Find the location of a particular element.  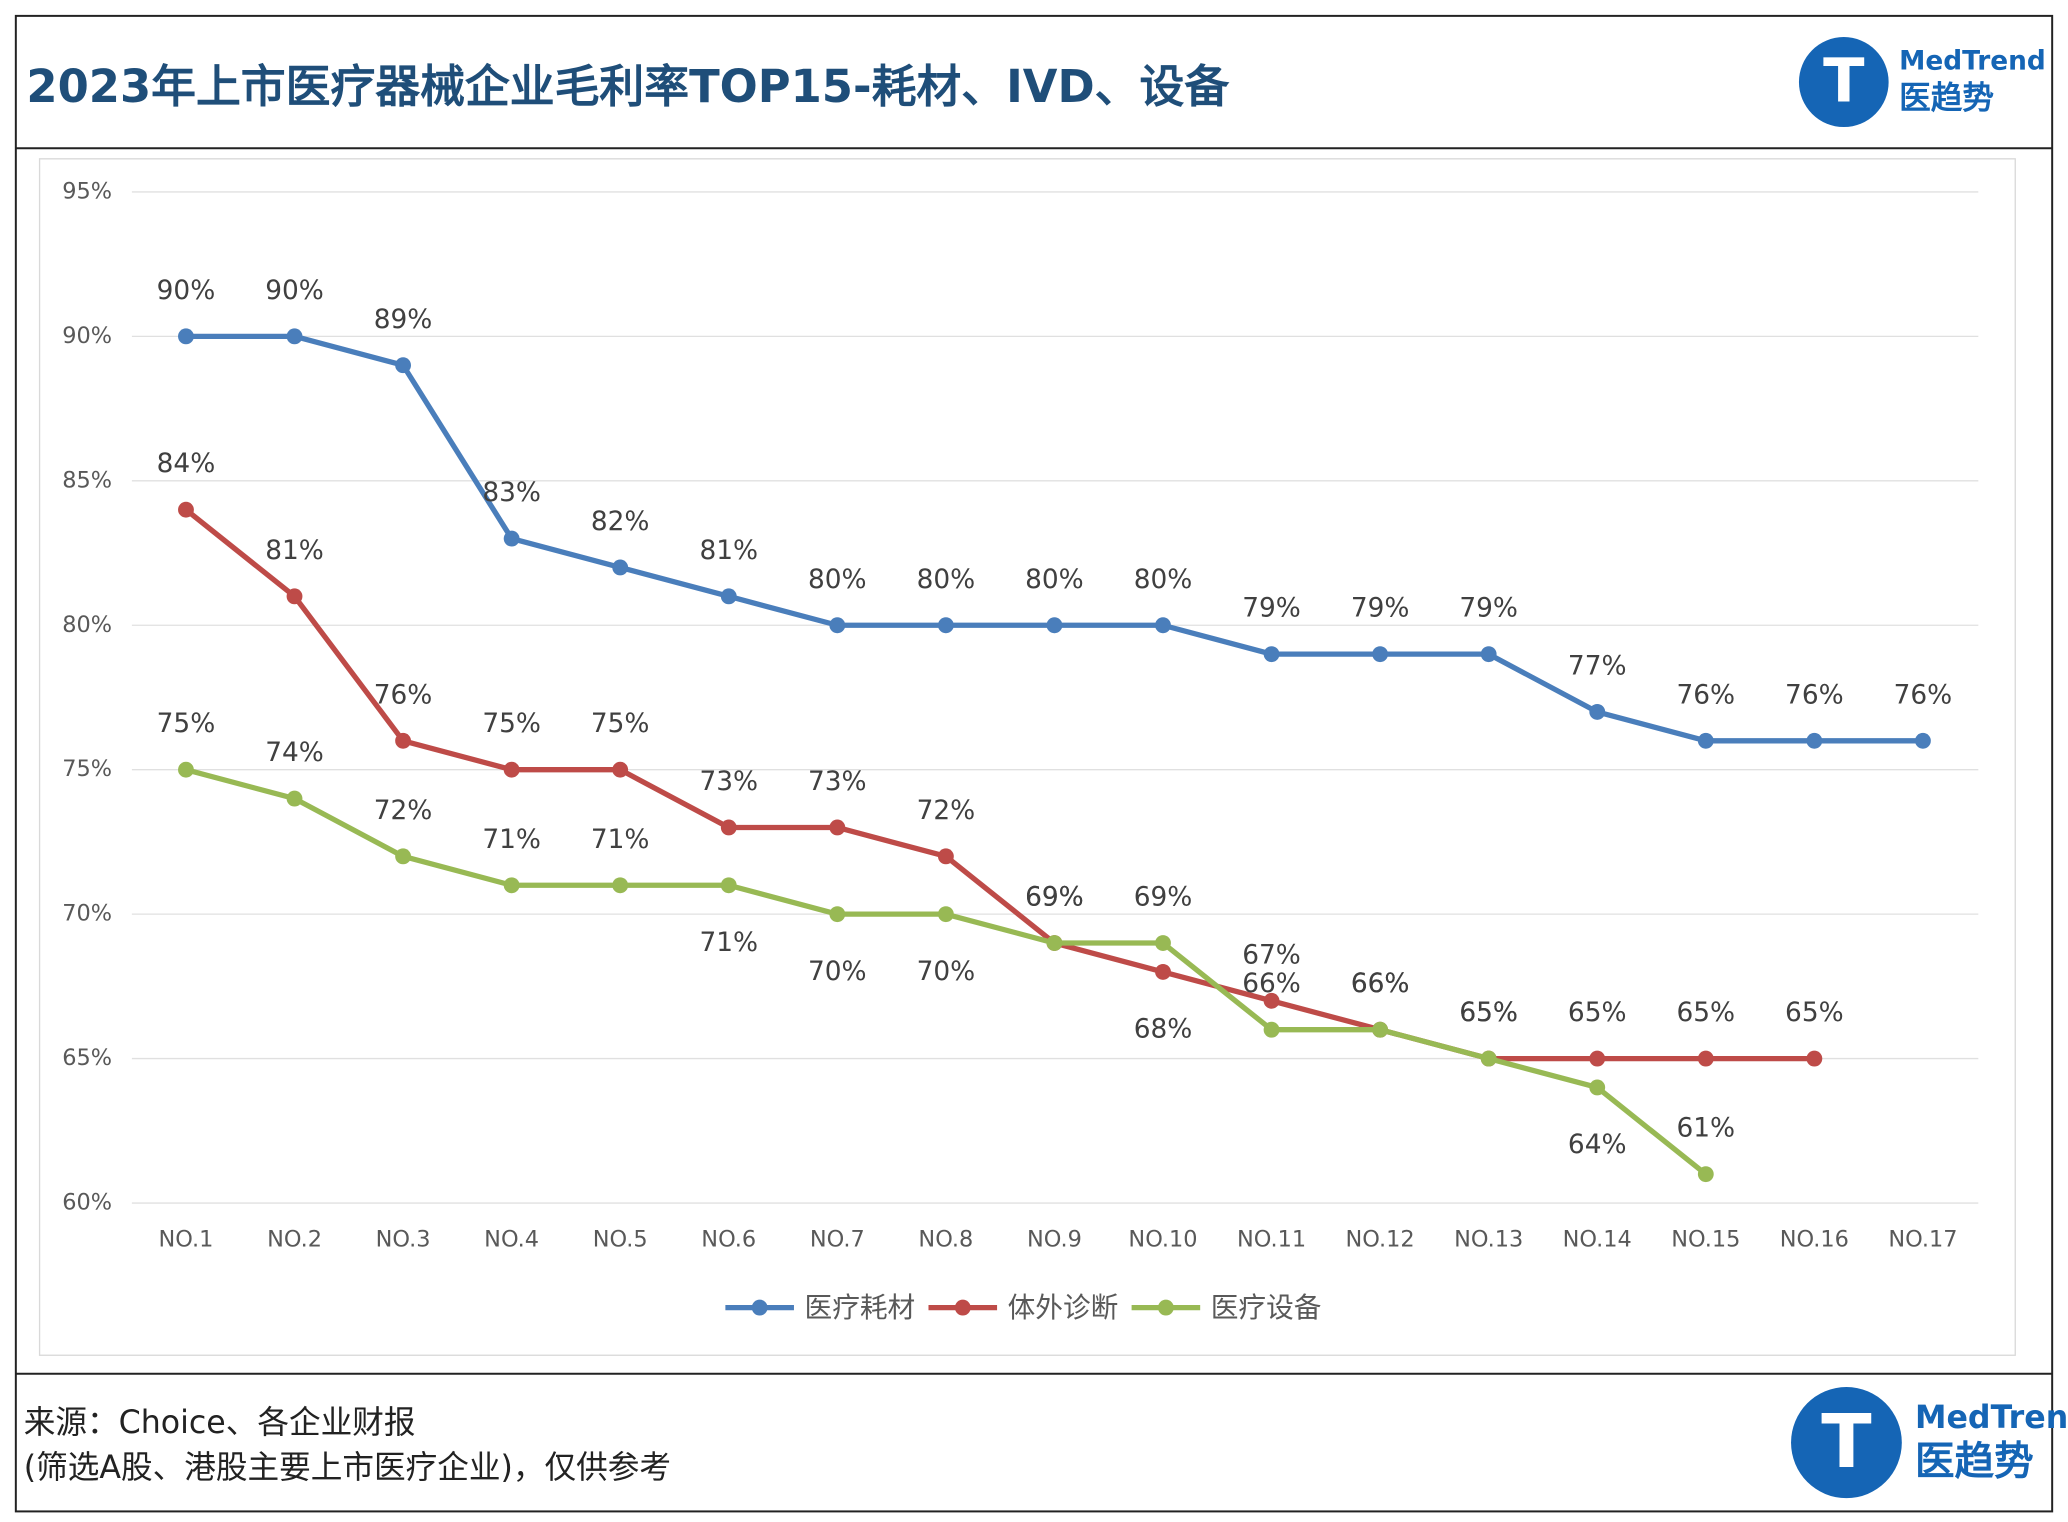

x-tick-label: NO.16 is located at coordinates (1814, 1240).